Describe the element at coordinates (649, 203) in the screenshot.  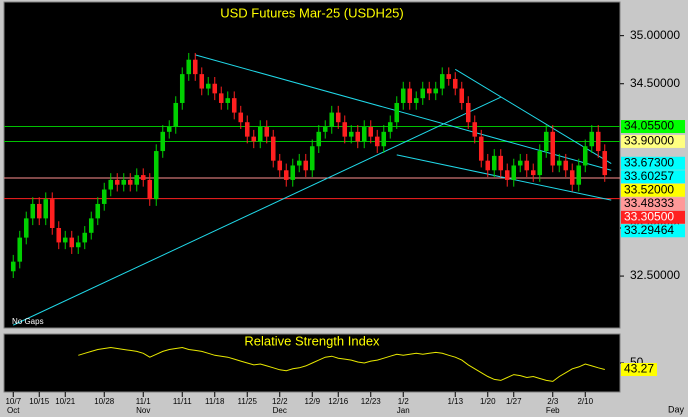
I see `price-marker-label: 33.48333` at that location.